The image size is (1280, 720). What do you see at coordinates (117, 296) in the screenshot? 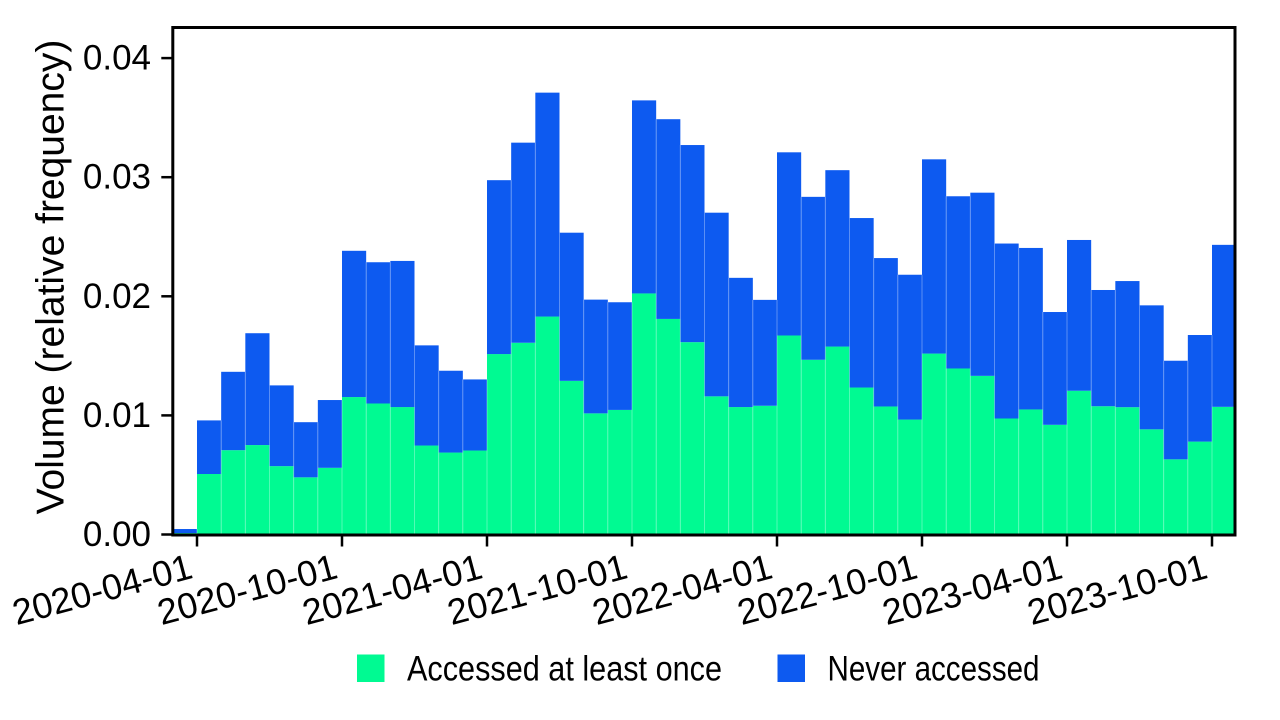
I see `svg-text: 0.02` at bounding box center [117, 296].